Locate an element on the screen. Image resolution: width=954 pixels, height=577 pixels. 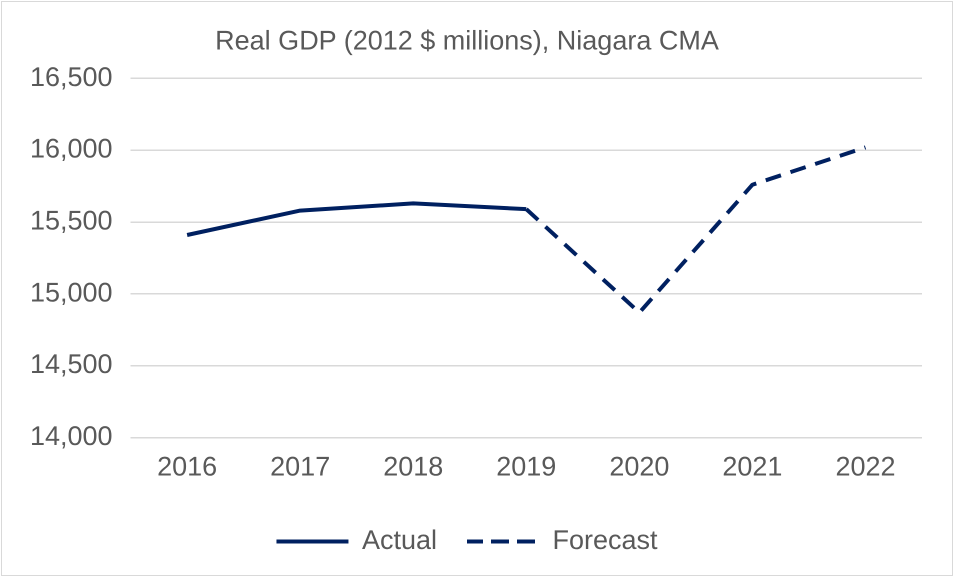
legend-label: Actual is located at coordinates (400, 539).